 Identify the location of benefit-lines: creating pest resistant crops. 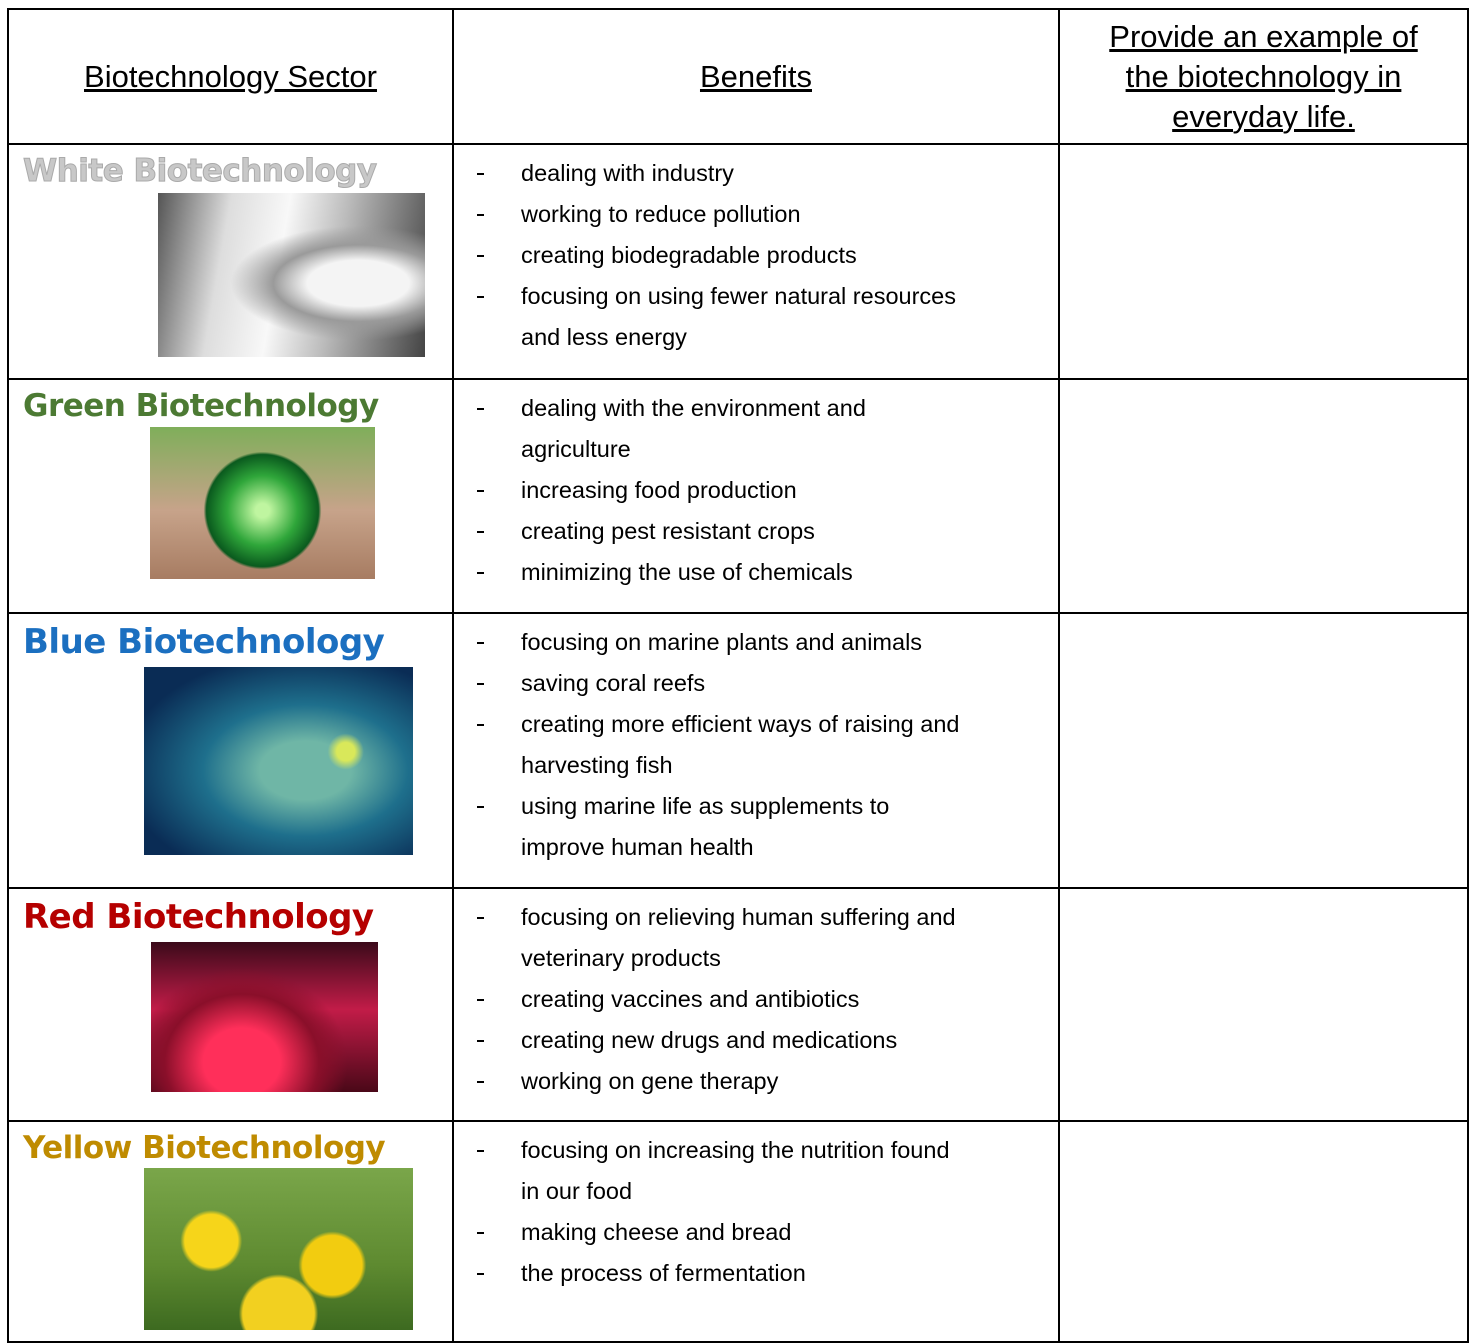
(649, 531).